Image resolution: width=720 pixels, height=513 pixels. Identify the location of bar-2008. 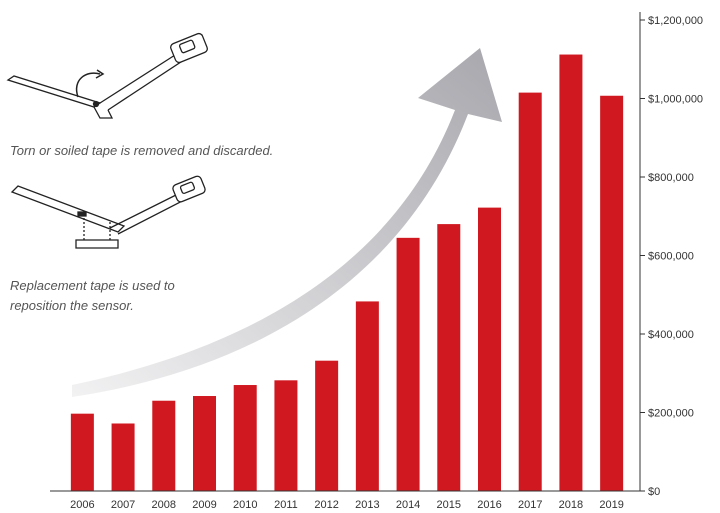
(164, 445).